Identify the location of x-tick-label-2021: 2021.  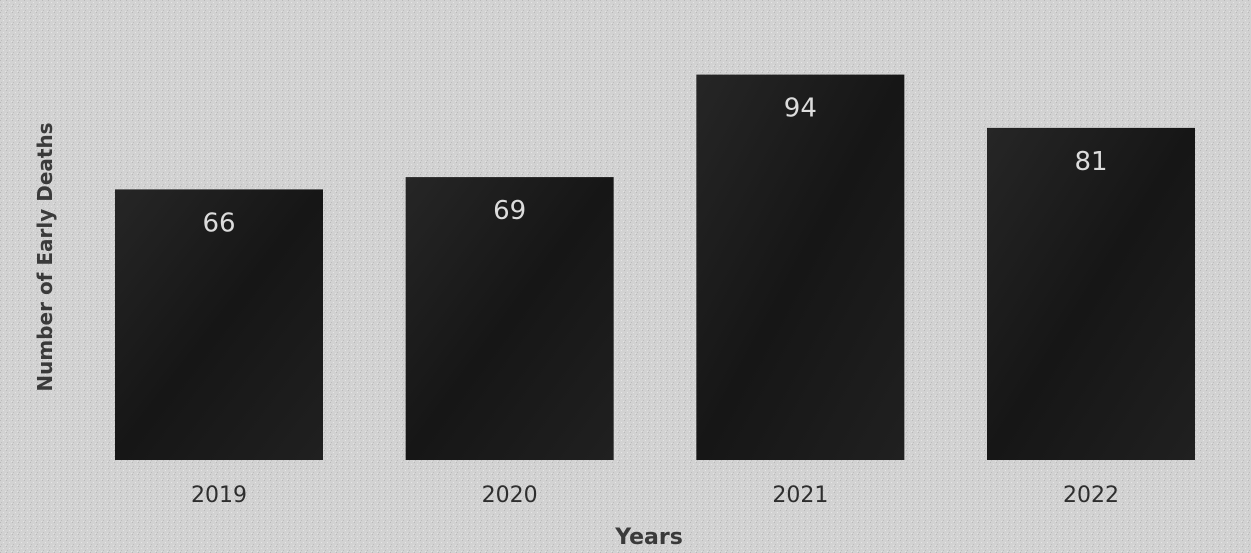
(800, 495).